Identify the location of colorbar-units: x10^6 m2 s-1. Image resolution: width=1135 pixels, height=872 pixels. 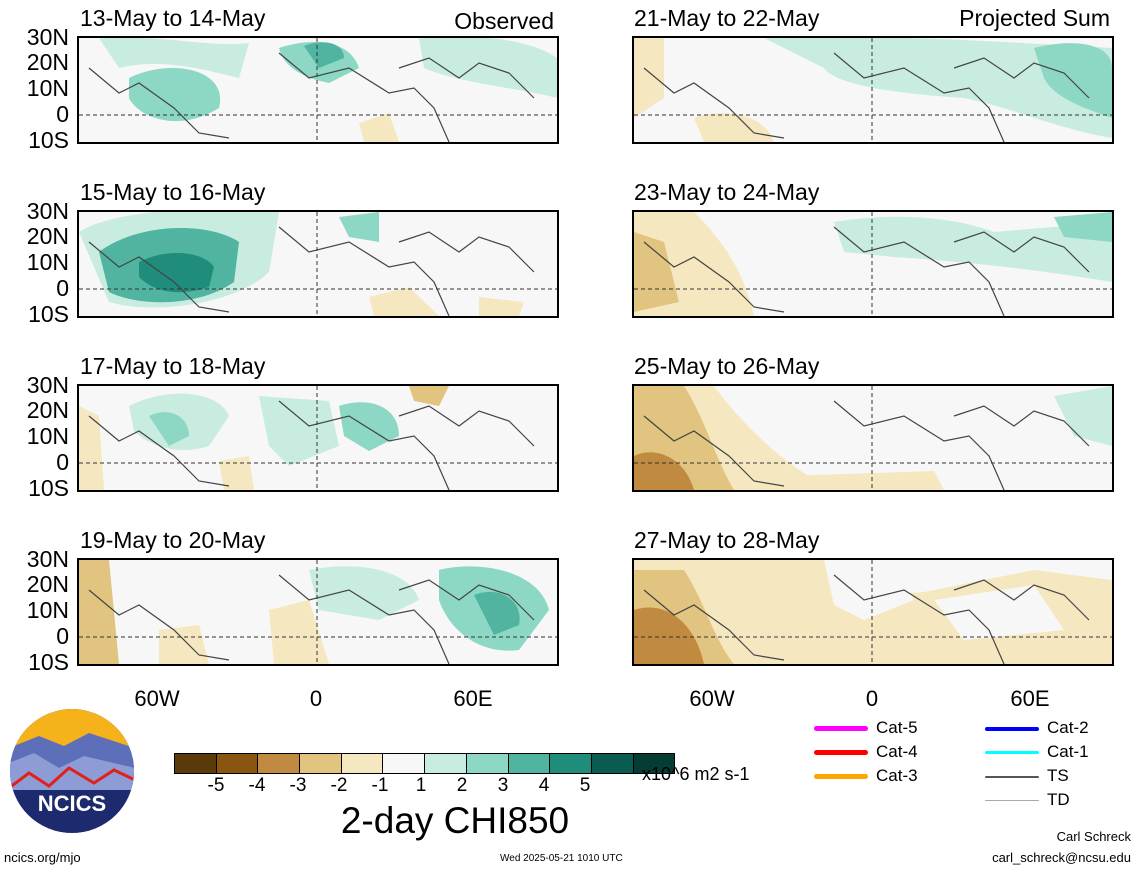
(696, 774).